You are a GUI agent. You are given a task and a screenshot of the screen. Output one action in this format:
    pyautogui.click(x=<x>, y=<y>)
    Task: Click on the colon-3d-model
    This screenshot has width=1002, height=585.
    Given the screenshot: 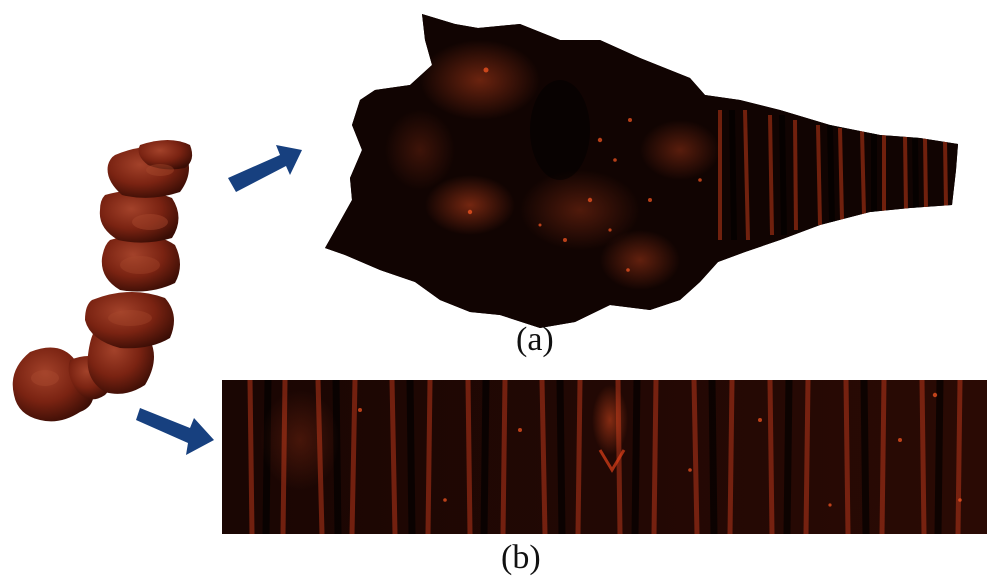 What is the action you would take?
    pyautogui.click(x=102, y=281)
    